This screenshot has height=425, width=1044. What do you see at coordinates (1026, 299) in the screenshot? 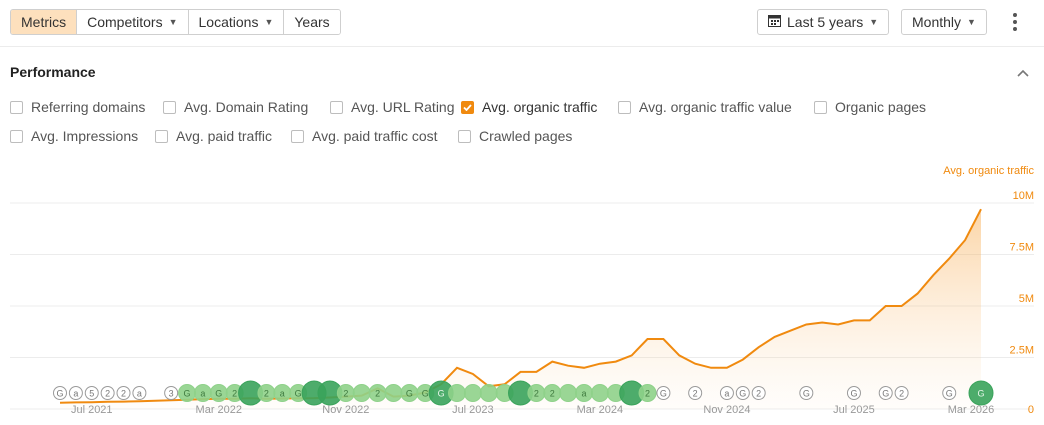
I see `y-tick-label: 5M` at bounding box center [1026, 299].